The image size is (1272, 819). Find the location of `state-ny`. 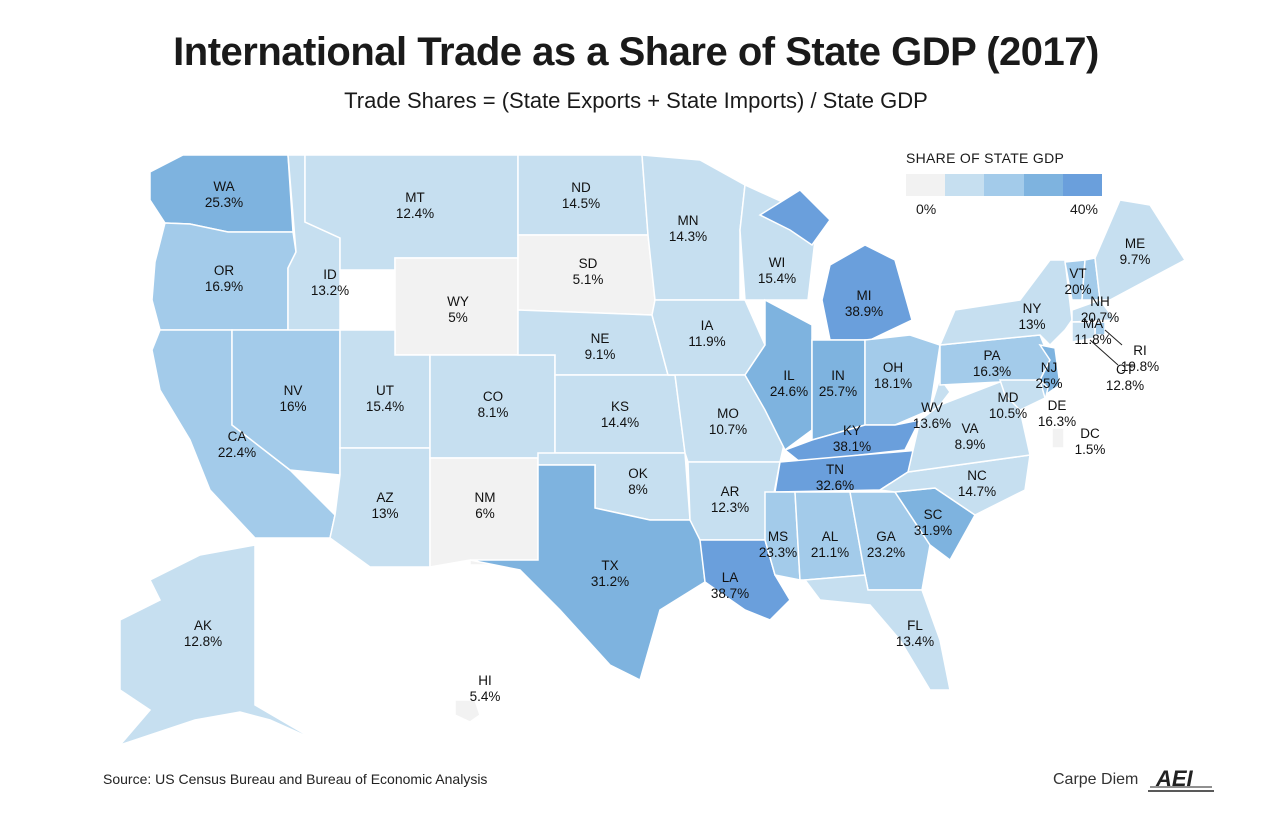

state-ny is located at coordinates (1005, 303).